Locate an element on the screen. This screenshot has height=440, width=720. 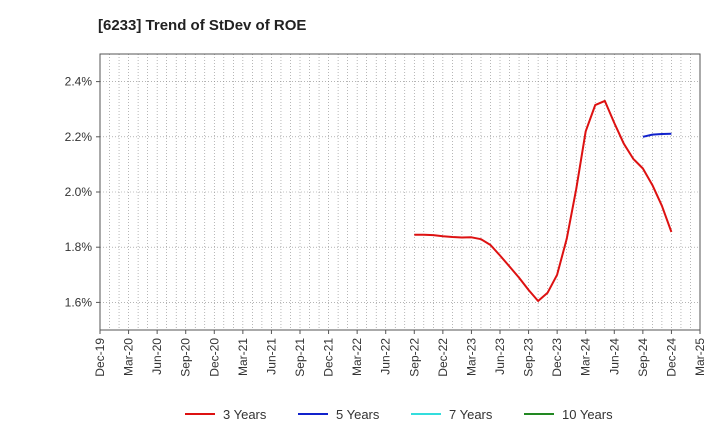
x-tick-label: Sep-23 is located at coordinates (529, 357).